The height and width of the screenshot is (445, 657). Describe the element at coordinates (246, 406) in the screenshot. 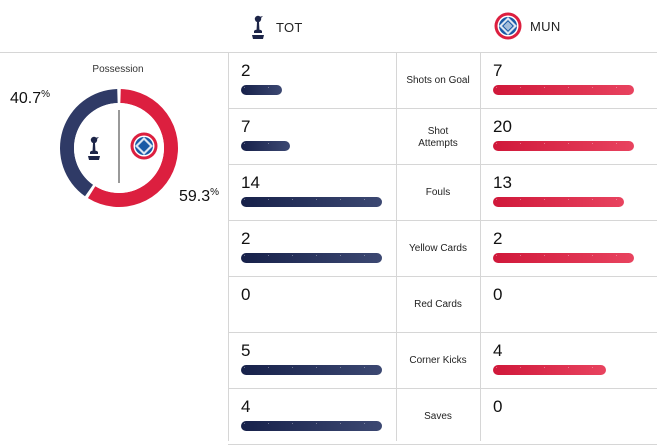

I see `home-stat-value: 4` at that location.